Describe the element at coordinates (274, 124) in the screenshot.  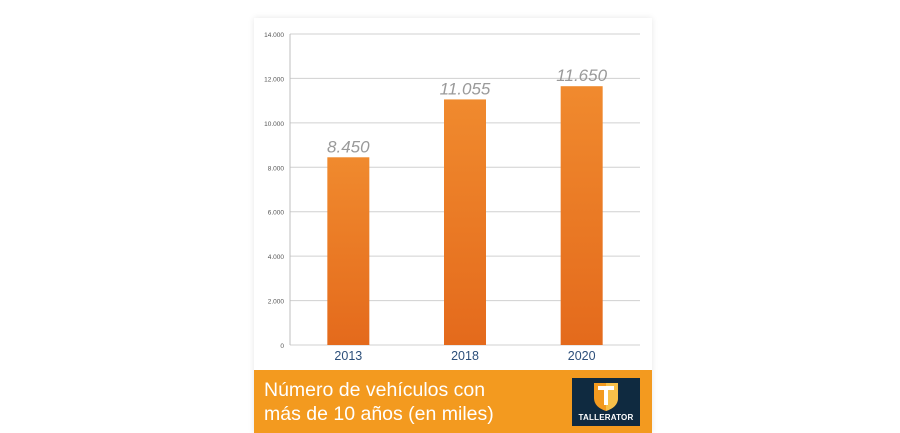
I see `y-tick-label: 10.000` at that location.